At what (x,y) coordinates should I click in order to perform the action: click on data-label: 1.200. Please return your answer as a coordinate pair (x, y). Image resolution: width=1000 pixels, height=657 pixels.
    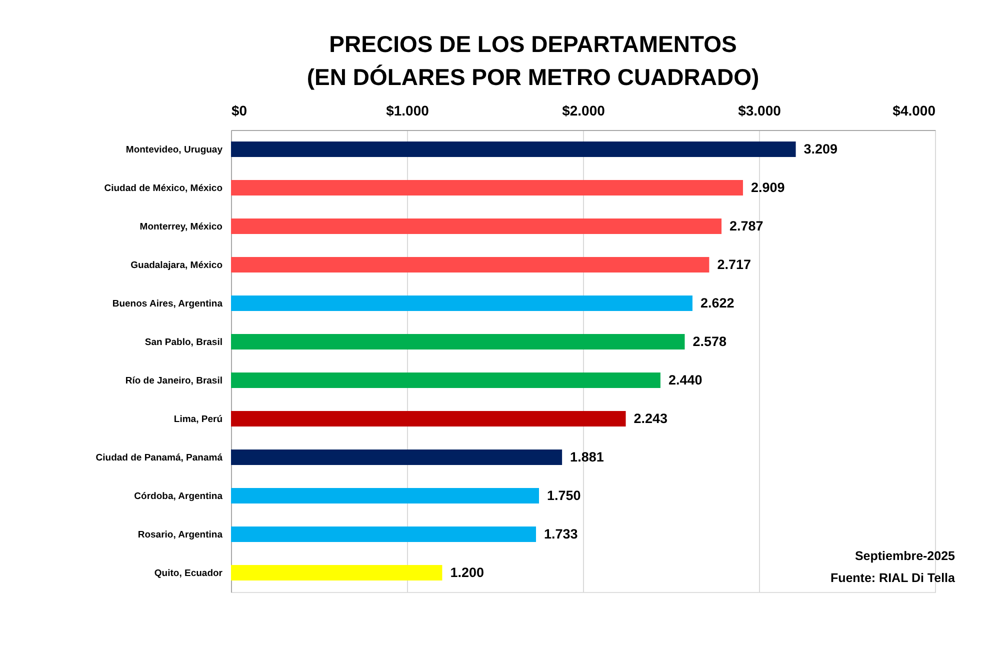
    Looking at the image, I should click on (467, 572).